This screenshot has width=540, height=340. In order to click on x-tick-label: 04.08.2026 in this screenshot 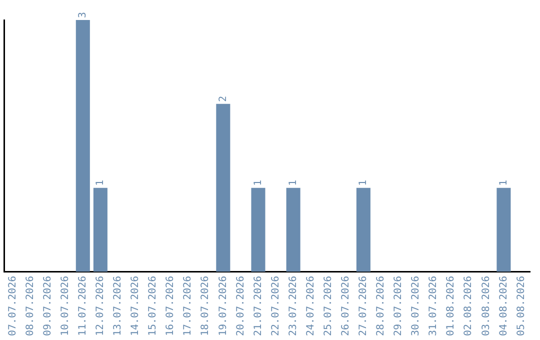, I will do `click(504, 306)`.